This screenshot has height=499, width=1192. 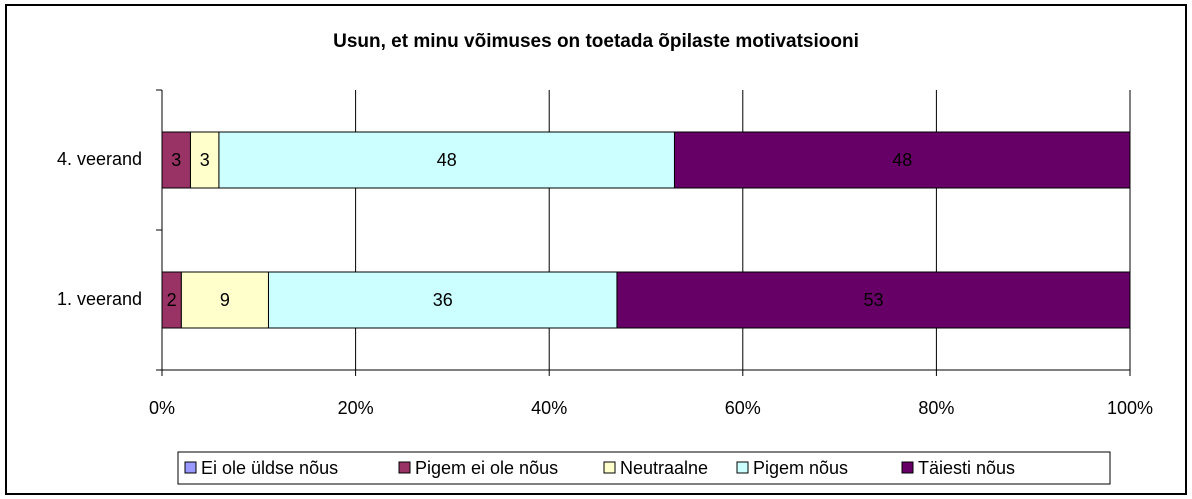 I want to click on x-tick-label: 60%, so click(x=743, y=408).